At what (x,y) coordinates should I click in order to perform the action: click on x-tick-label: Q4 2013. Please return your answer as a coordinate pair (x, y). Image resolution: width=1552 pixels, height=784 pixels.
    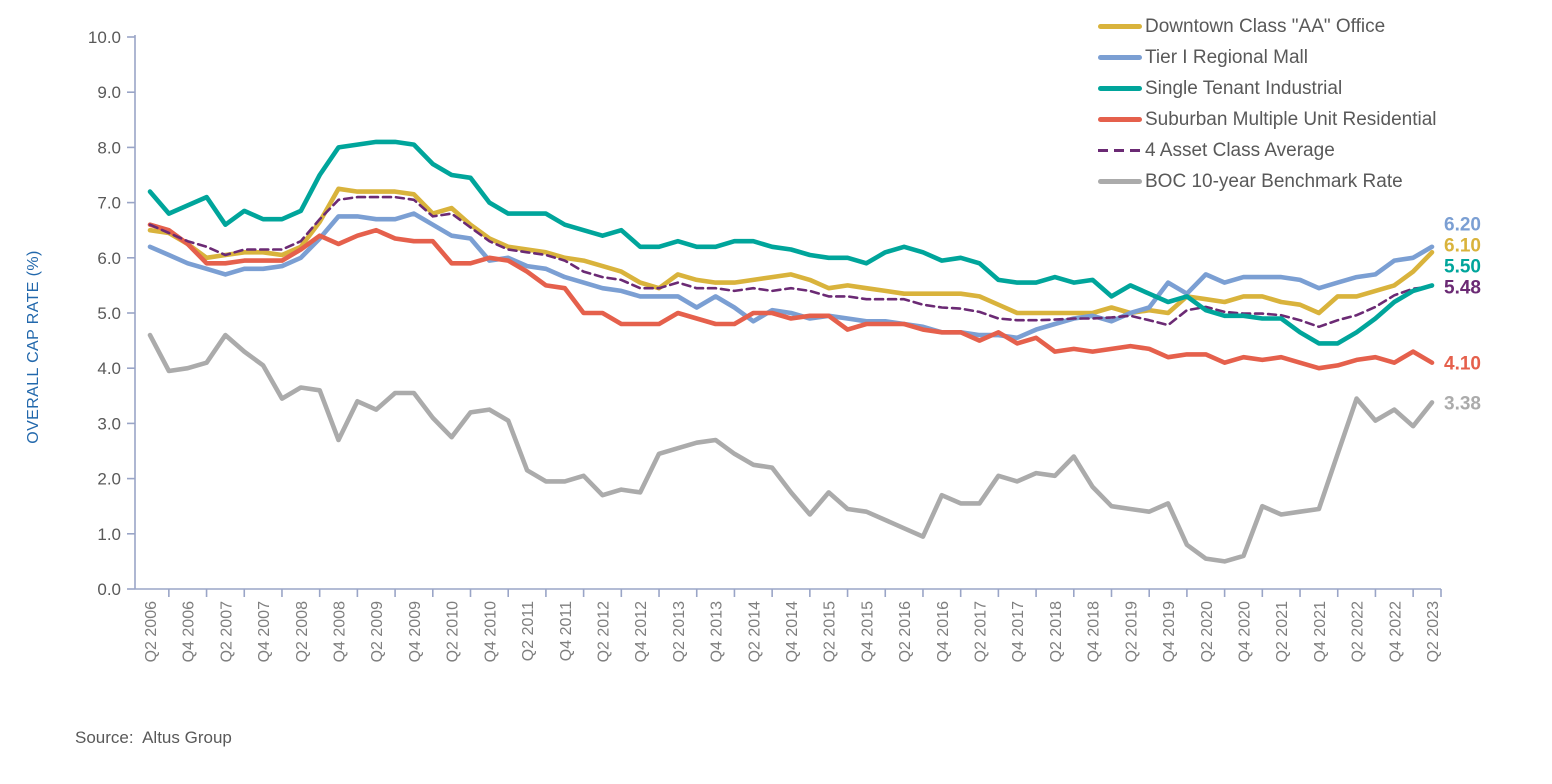
    Looking at the image, I should click on (717, 631).